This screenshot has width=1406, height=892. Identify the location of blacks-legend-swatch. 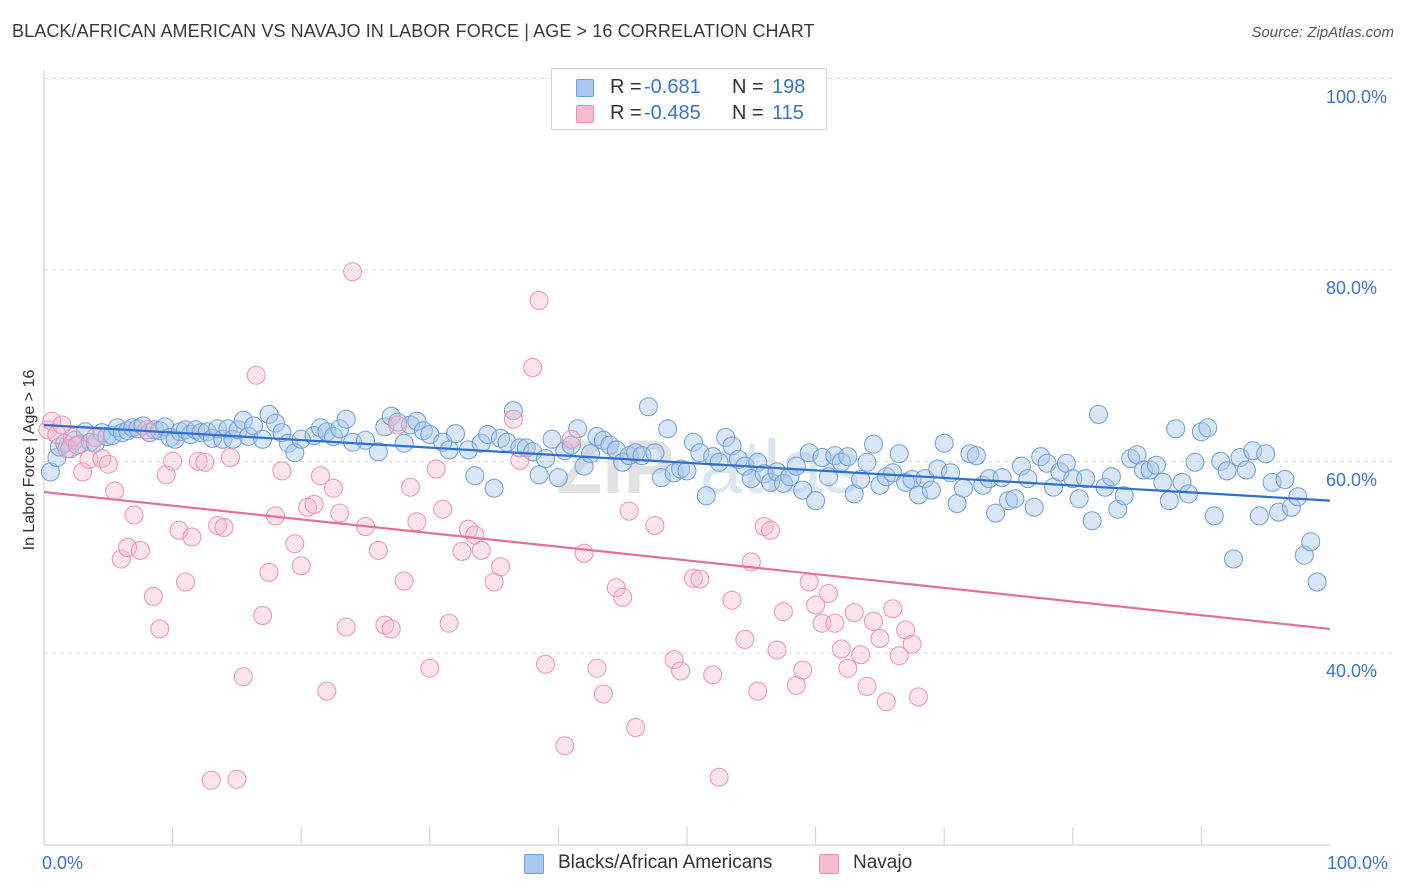
(534, 864).